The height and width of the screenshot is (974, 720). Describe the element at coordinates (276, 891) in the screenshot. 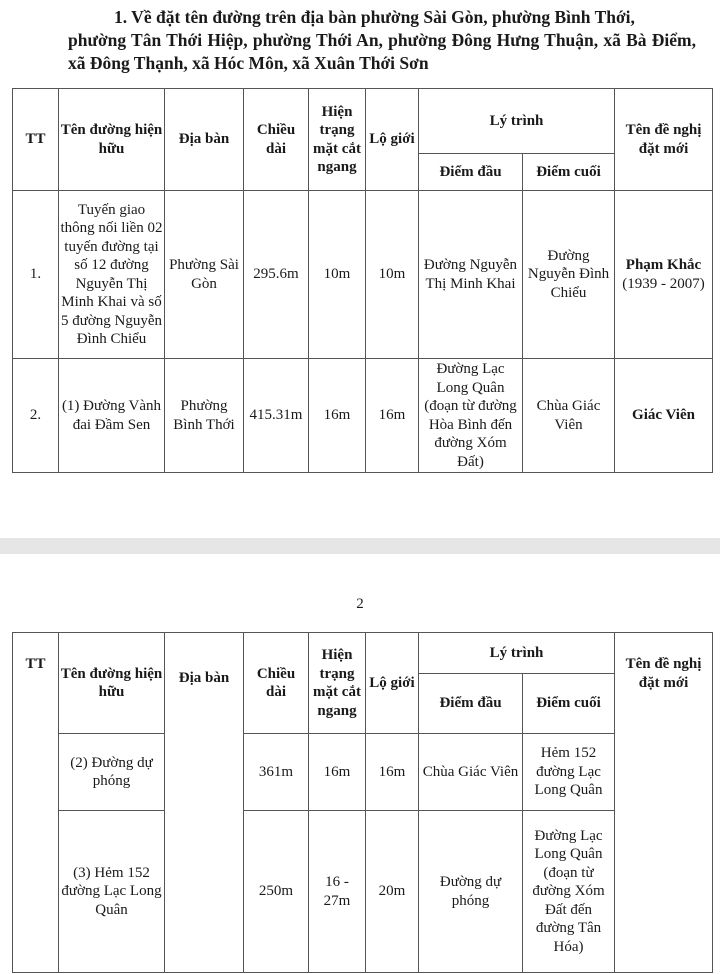

I see `cell-length: 250m` at that location.